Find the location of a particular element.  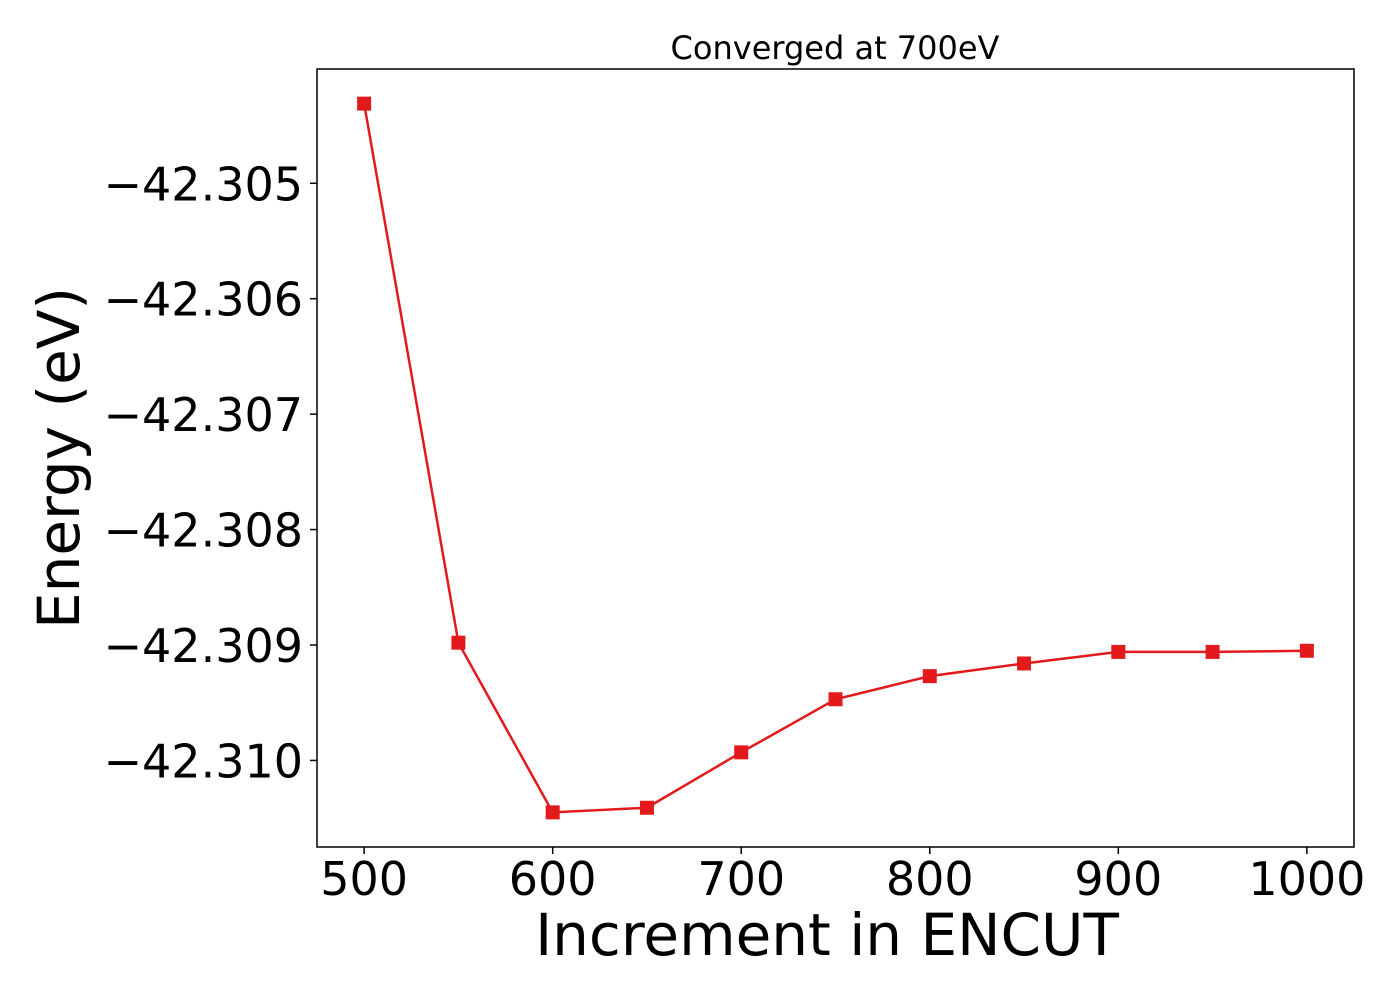

y-tick-label: −42.309 is located at coordinates (204, 646).